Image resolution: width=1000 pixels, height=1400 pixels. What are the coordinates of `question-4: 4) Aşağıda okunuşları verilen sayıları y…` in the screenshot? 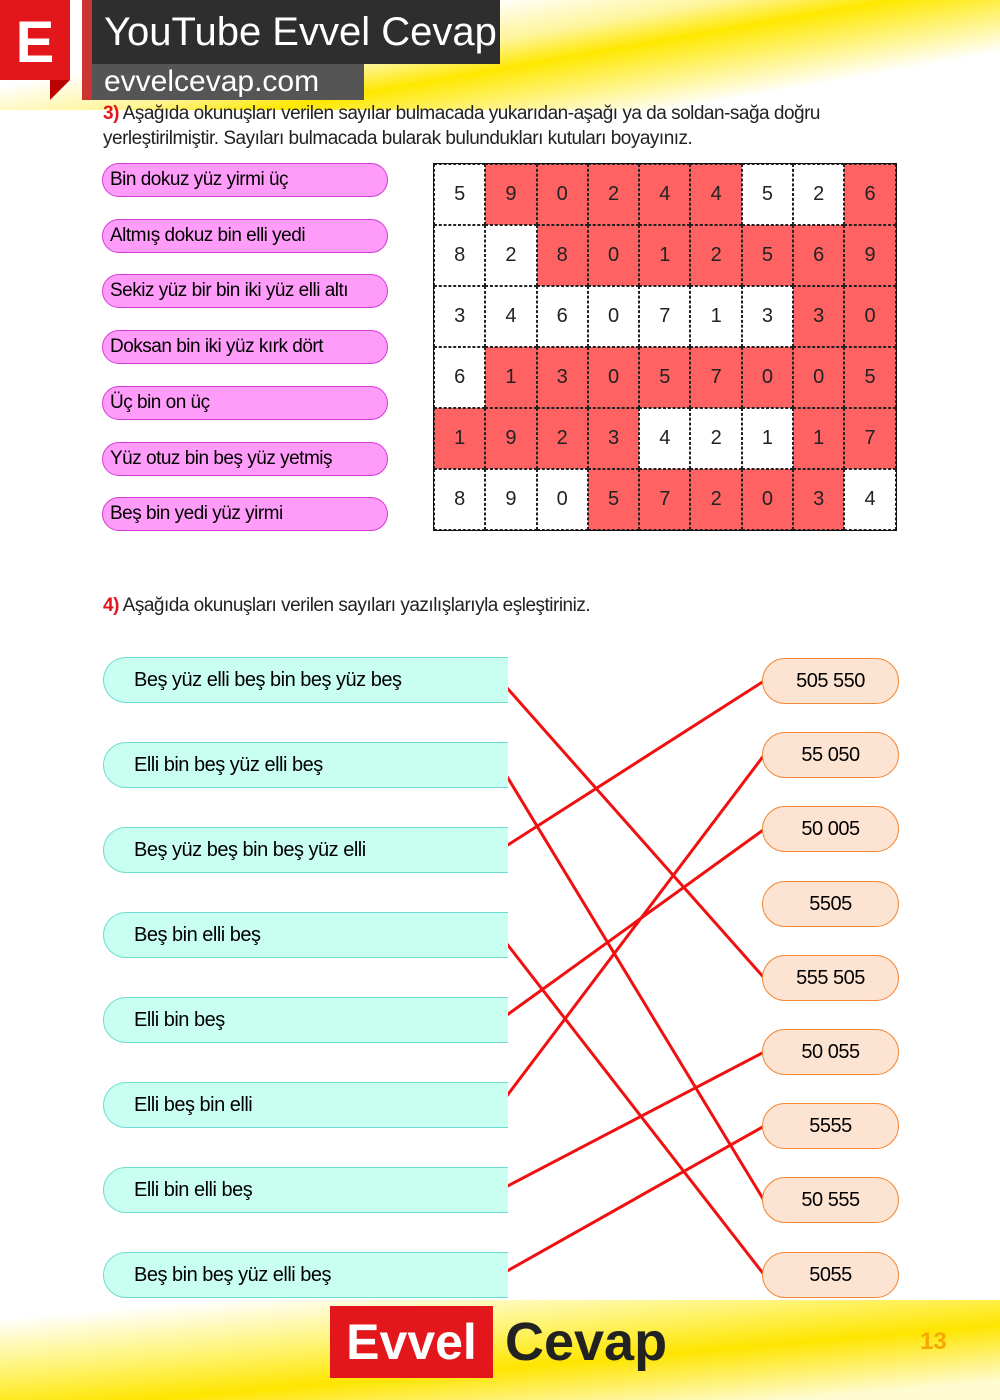 It's located at (347, 605).